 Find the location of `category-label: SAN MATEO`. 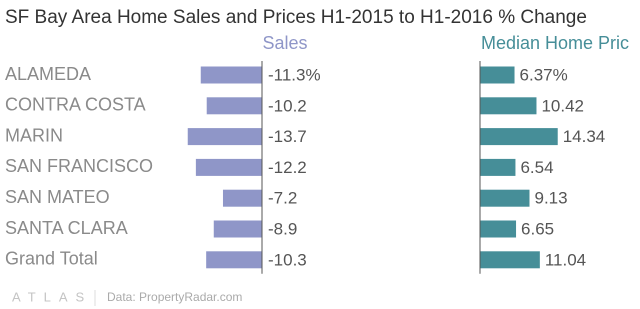

category-label: SAN MATEO is located at coordinates (57, 197).